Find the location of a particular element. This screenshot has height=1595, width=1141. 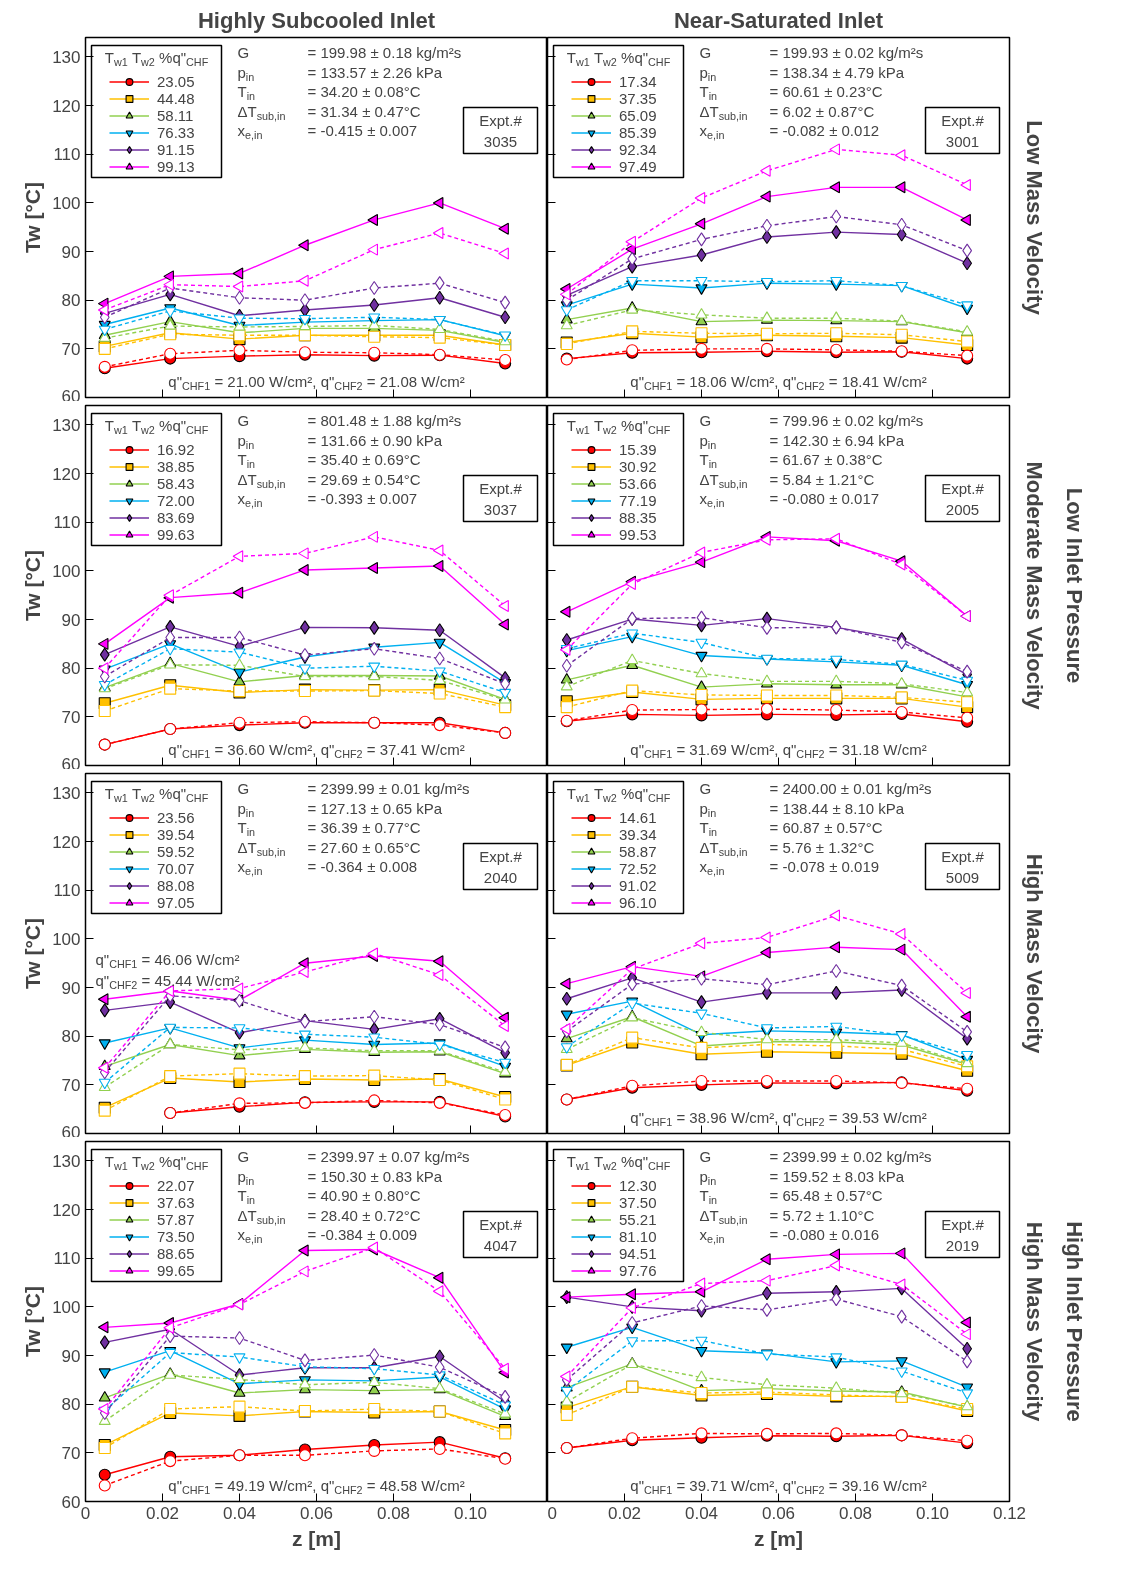

legend-label: 99.63 is located at coordinates (176, 534).